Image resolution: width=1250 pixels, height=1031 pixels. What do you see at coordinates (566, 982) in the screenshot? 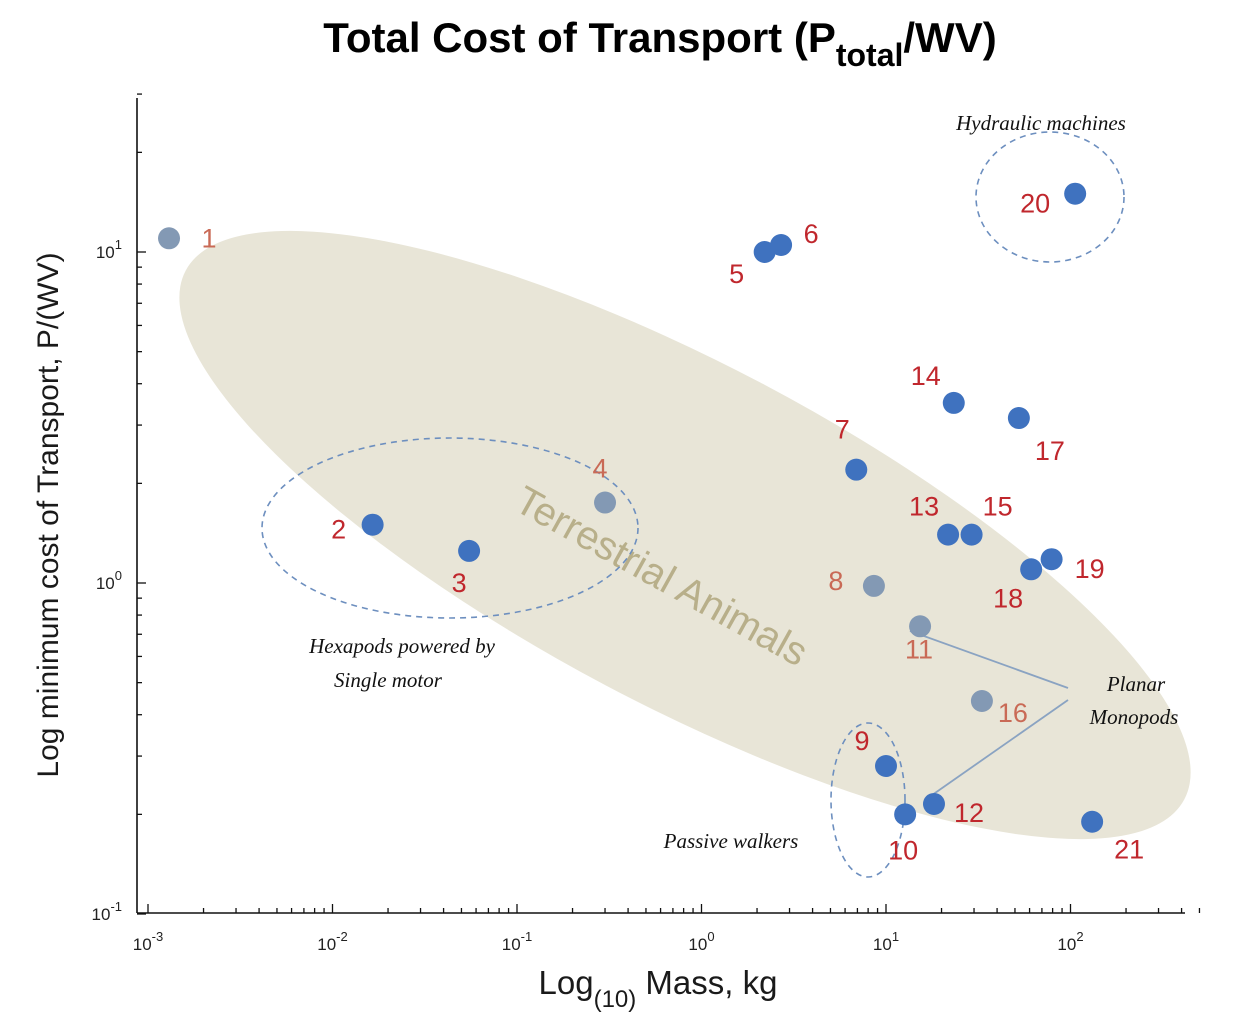
I see `x-axis-label-main: Log` at bounding box center [566, 982].